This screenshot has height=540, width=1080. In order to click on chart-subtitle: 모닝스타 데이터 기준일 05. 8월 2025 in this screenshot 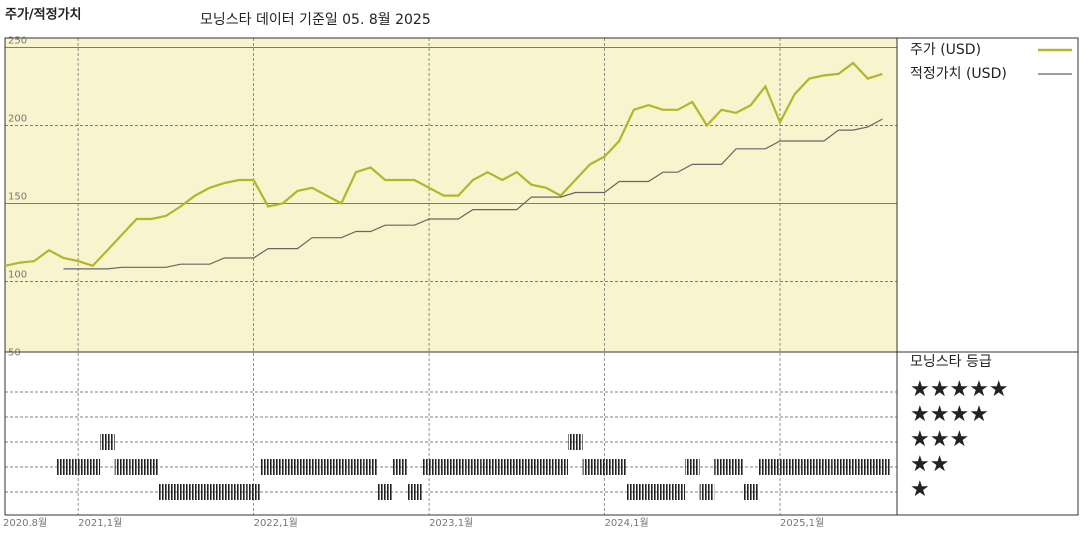, I will do `click(315, 20)`.